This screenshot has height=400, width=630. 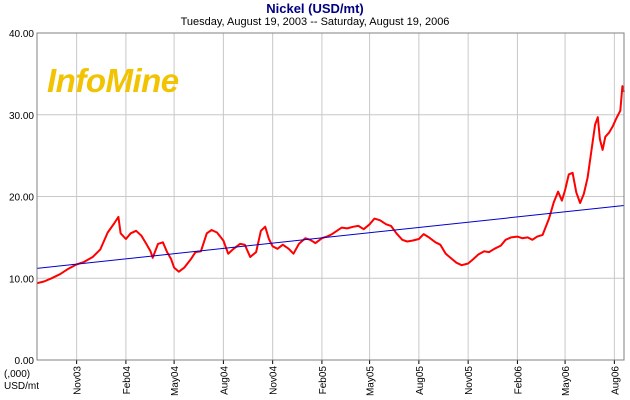 I want to click on x-tick-label: Nov05, so click(x=469, y=380).